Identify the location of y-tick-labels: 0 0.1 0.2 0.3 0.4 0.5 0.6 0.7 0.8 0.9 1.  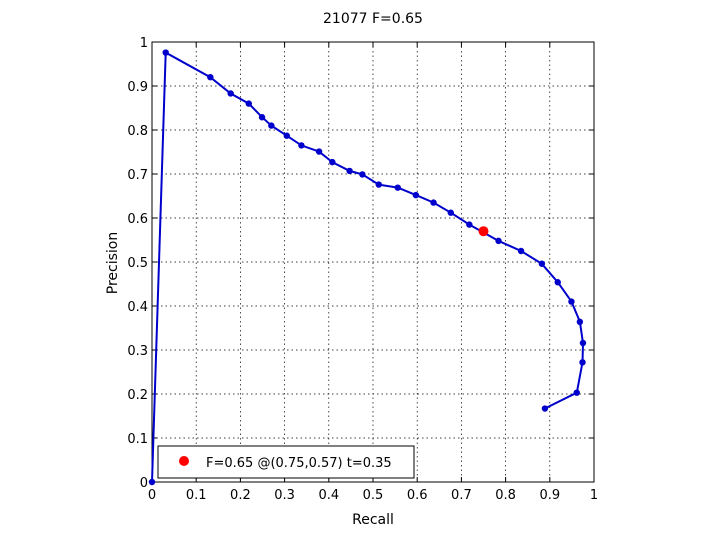
(137, 263).